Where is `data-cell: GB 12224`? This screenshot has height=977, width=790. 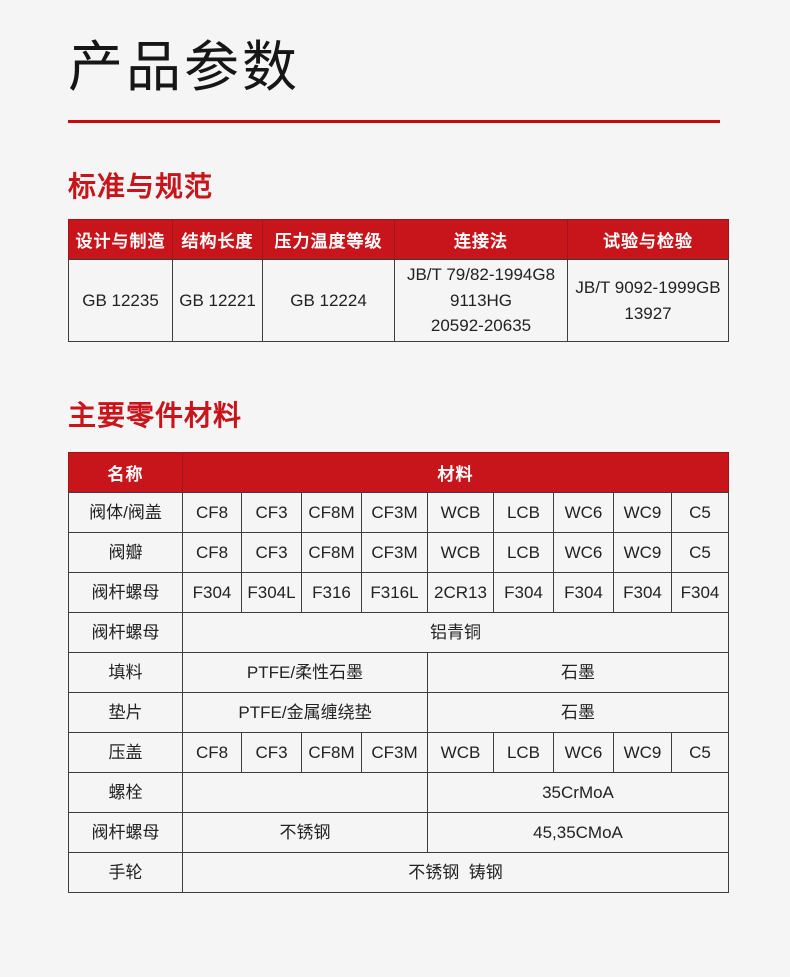 data-cell: GB 12224 is located at coordinates (328, 300).